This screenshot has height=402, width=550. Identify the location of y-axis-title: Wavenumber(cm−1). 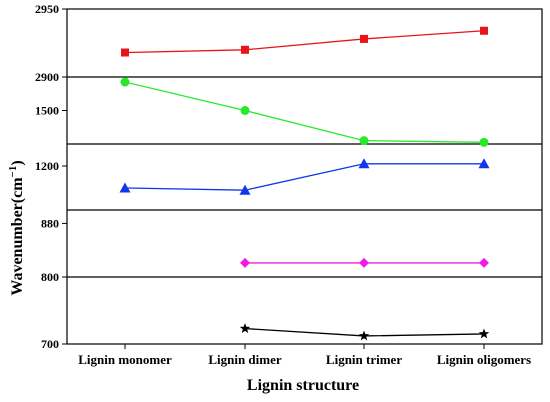
(16, 227).